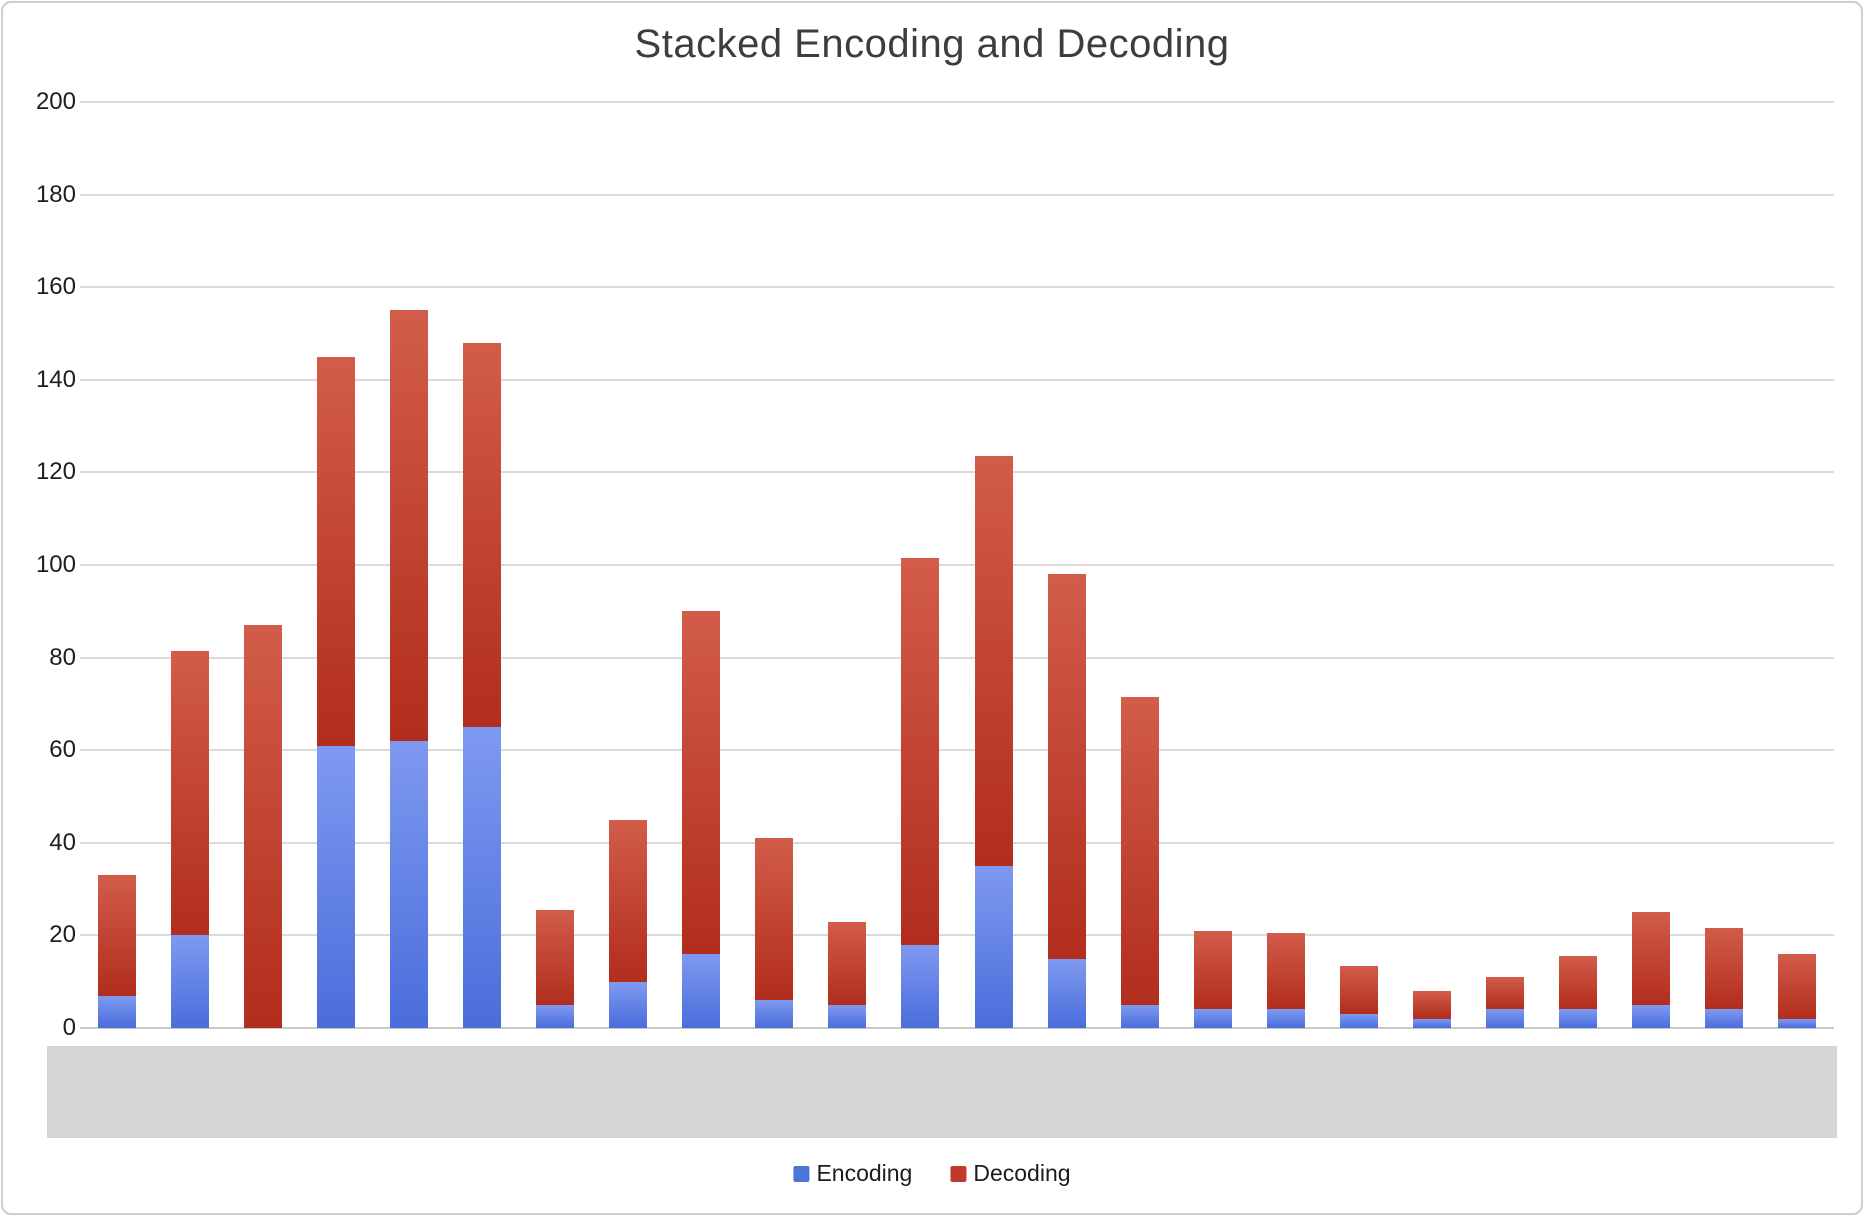 The width and height of the screenshot is (1864, 1216). Describe the element at coordinates (932, 44) in the screenshot. I see `chart-title: Stacked Encoding and Decoding` at that location.